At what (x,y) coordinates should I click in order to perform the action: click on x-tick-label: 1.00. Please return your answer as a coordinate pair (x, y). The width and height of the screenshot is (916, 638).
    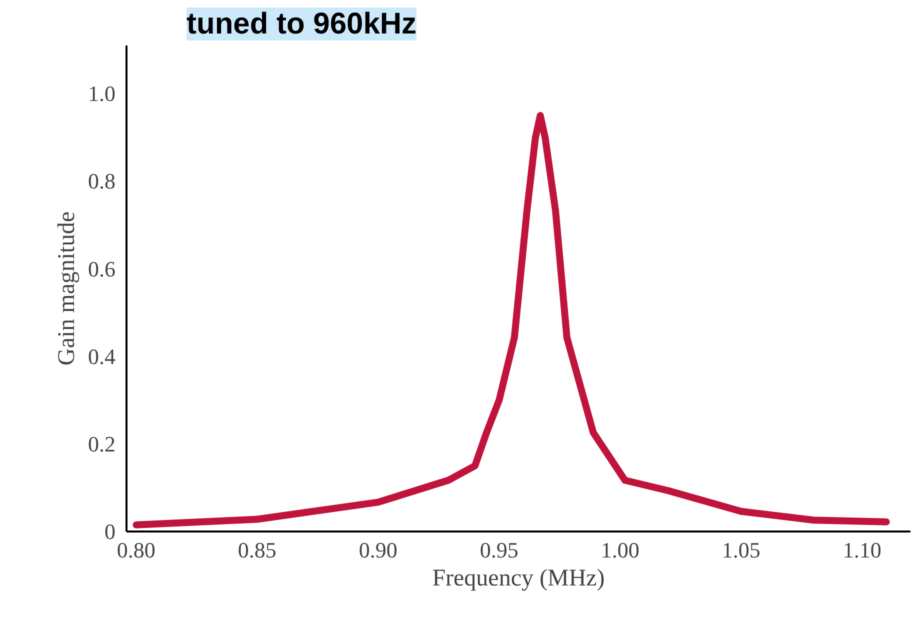
    Looking at the image, I should click on (620, 550).